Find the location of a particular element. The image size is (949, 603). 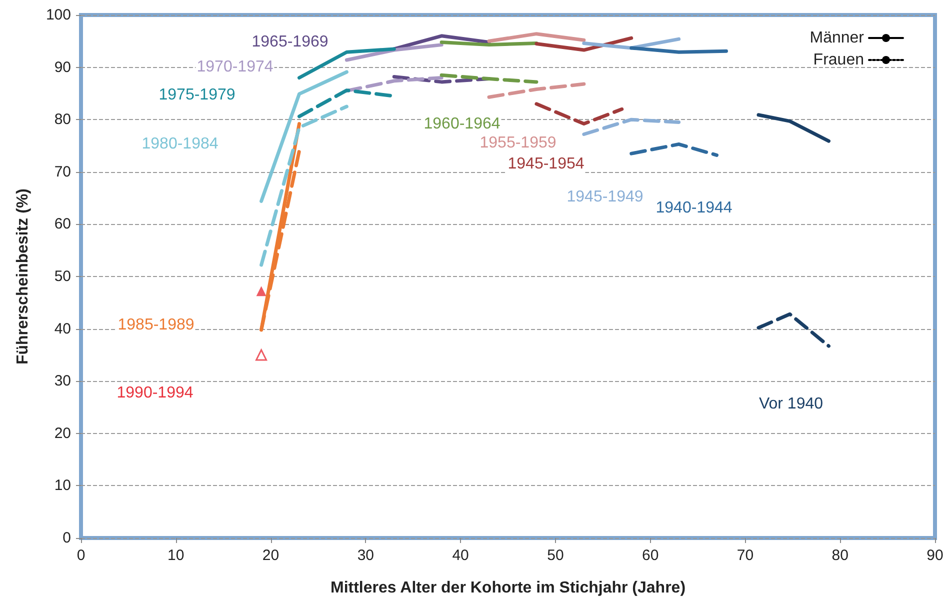

y-tick-label: 60 is located at coordinates (62, 224).